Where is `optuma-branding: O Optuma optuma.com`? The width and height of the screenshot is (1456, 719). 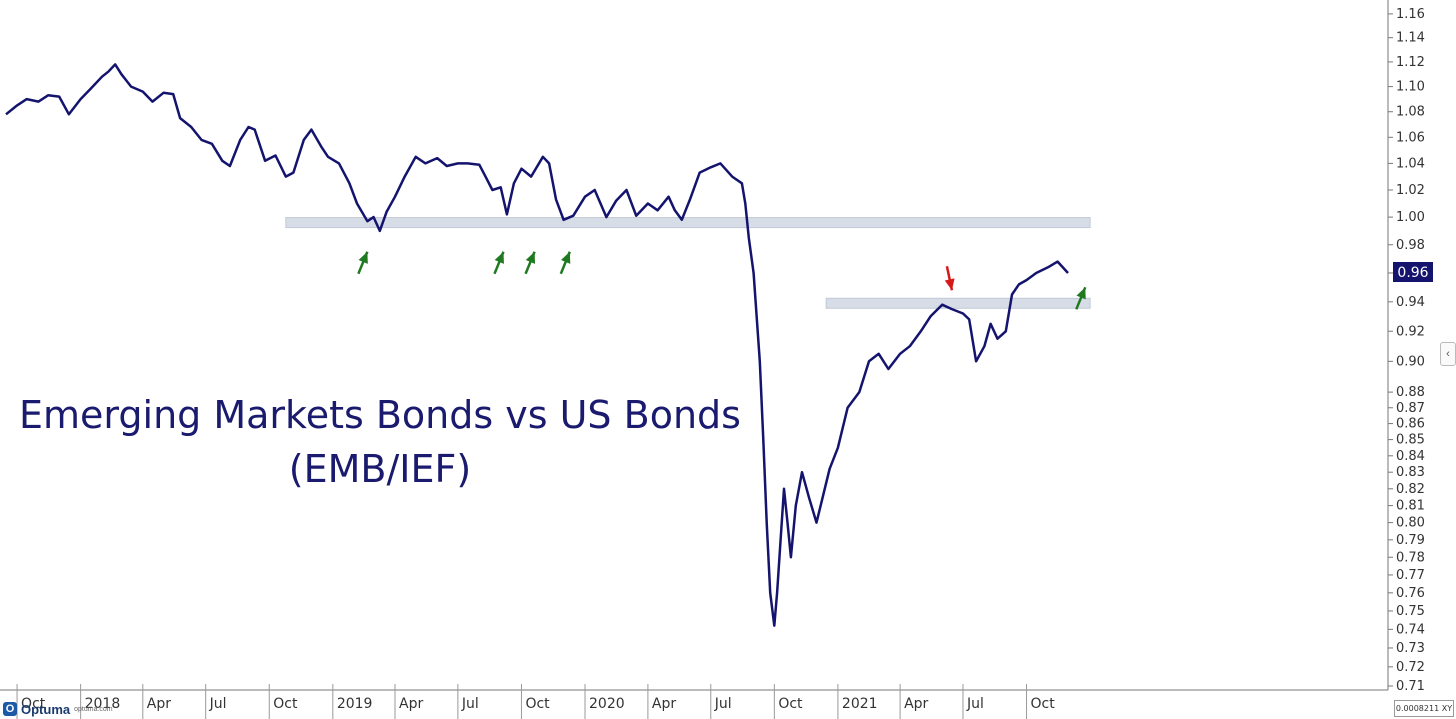
optuma-branding: O Optuma optuma.com is located at coordinates (58, 709).